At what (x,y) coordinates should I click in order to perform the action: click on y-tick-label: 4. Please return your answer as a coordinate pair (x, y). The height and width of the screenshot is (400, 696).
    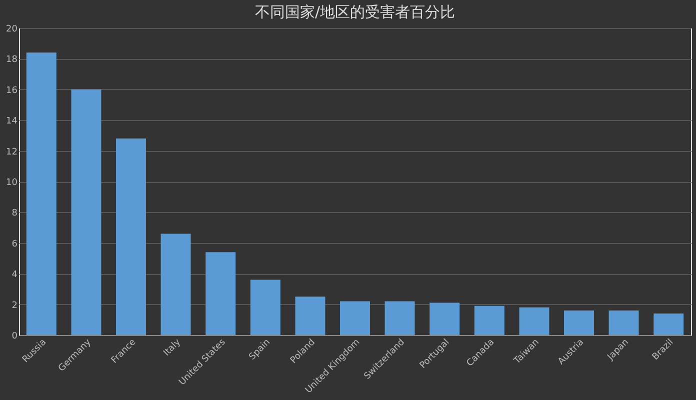
    Looking at the image, I should click on (15, 275).